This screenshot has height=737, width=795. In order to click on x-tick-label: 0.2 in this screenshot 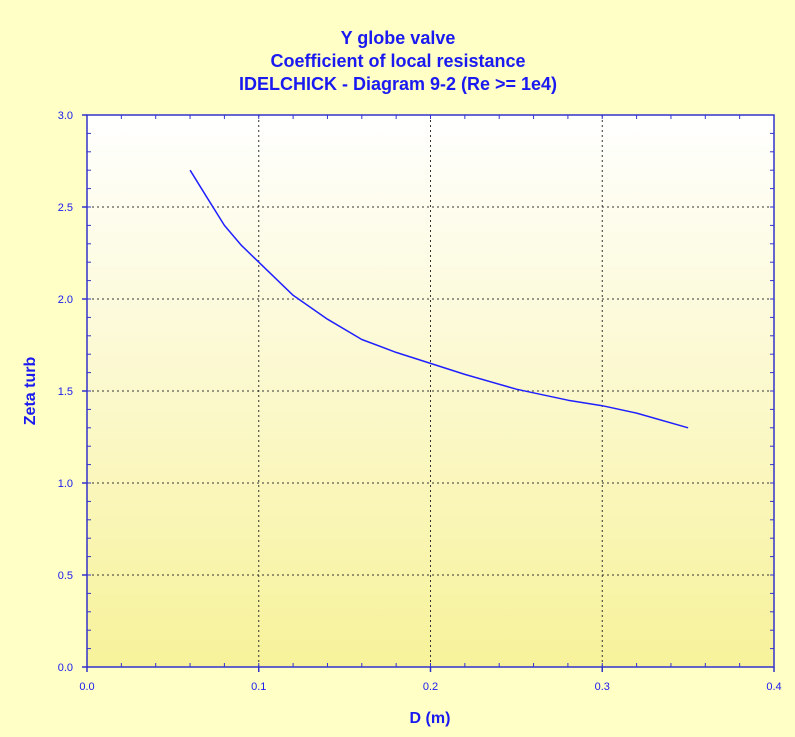, I will do `click(430, 687)`.